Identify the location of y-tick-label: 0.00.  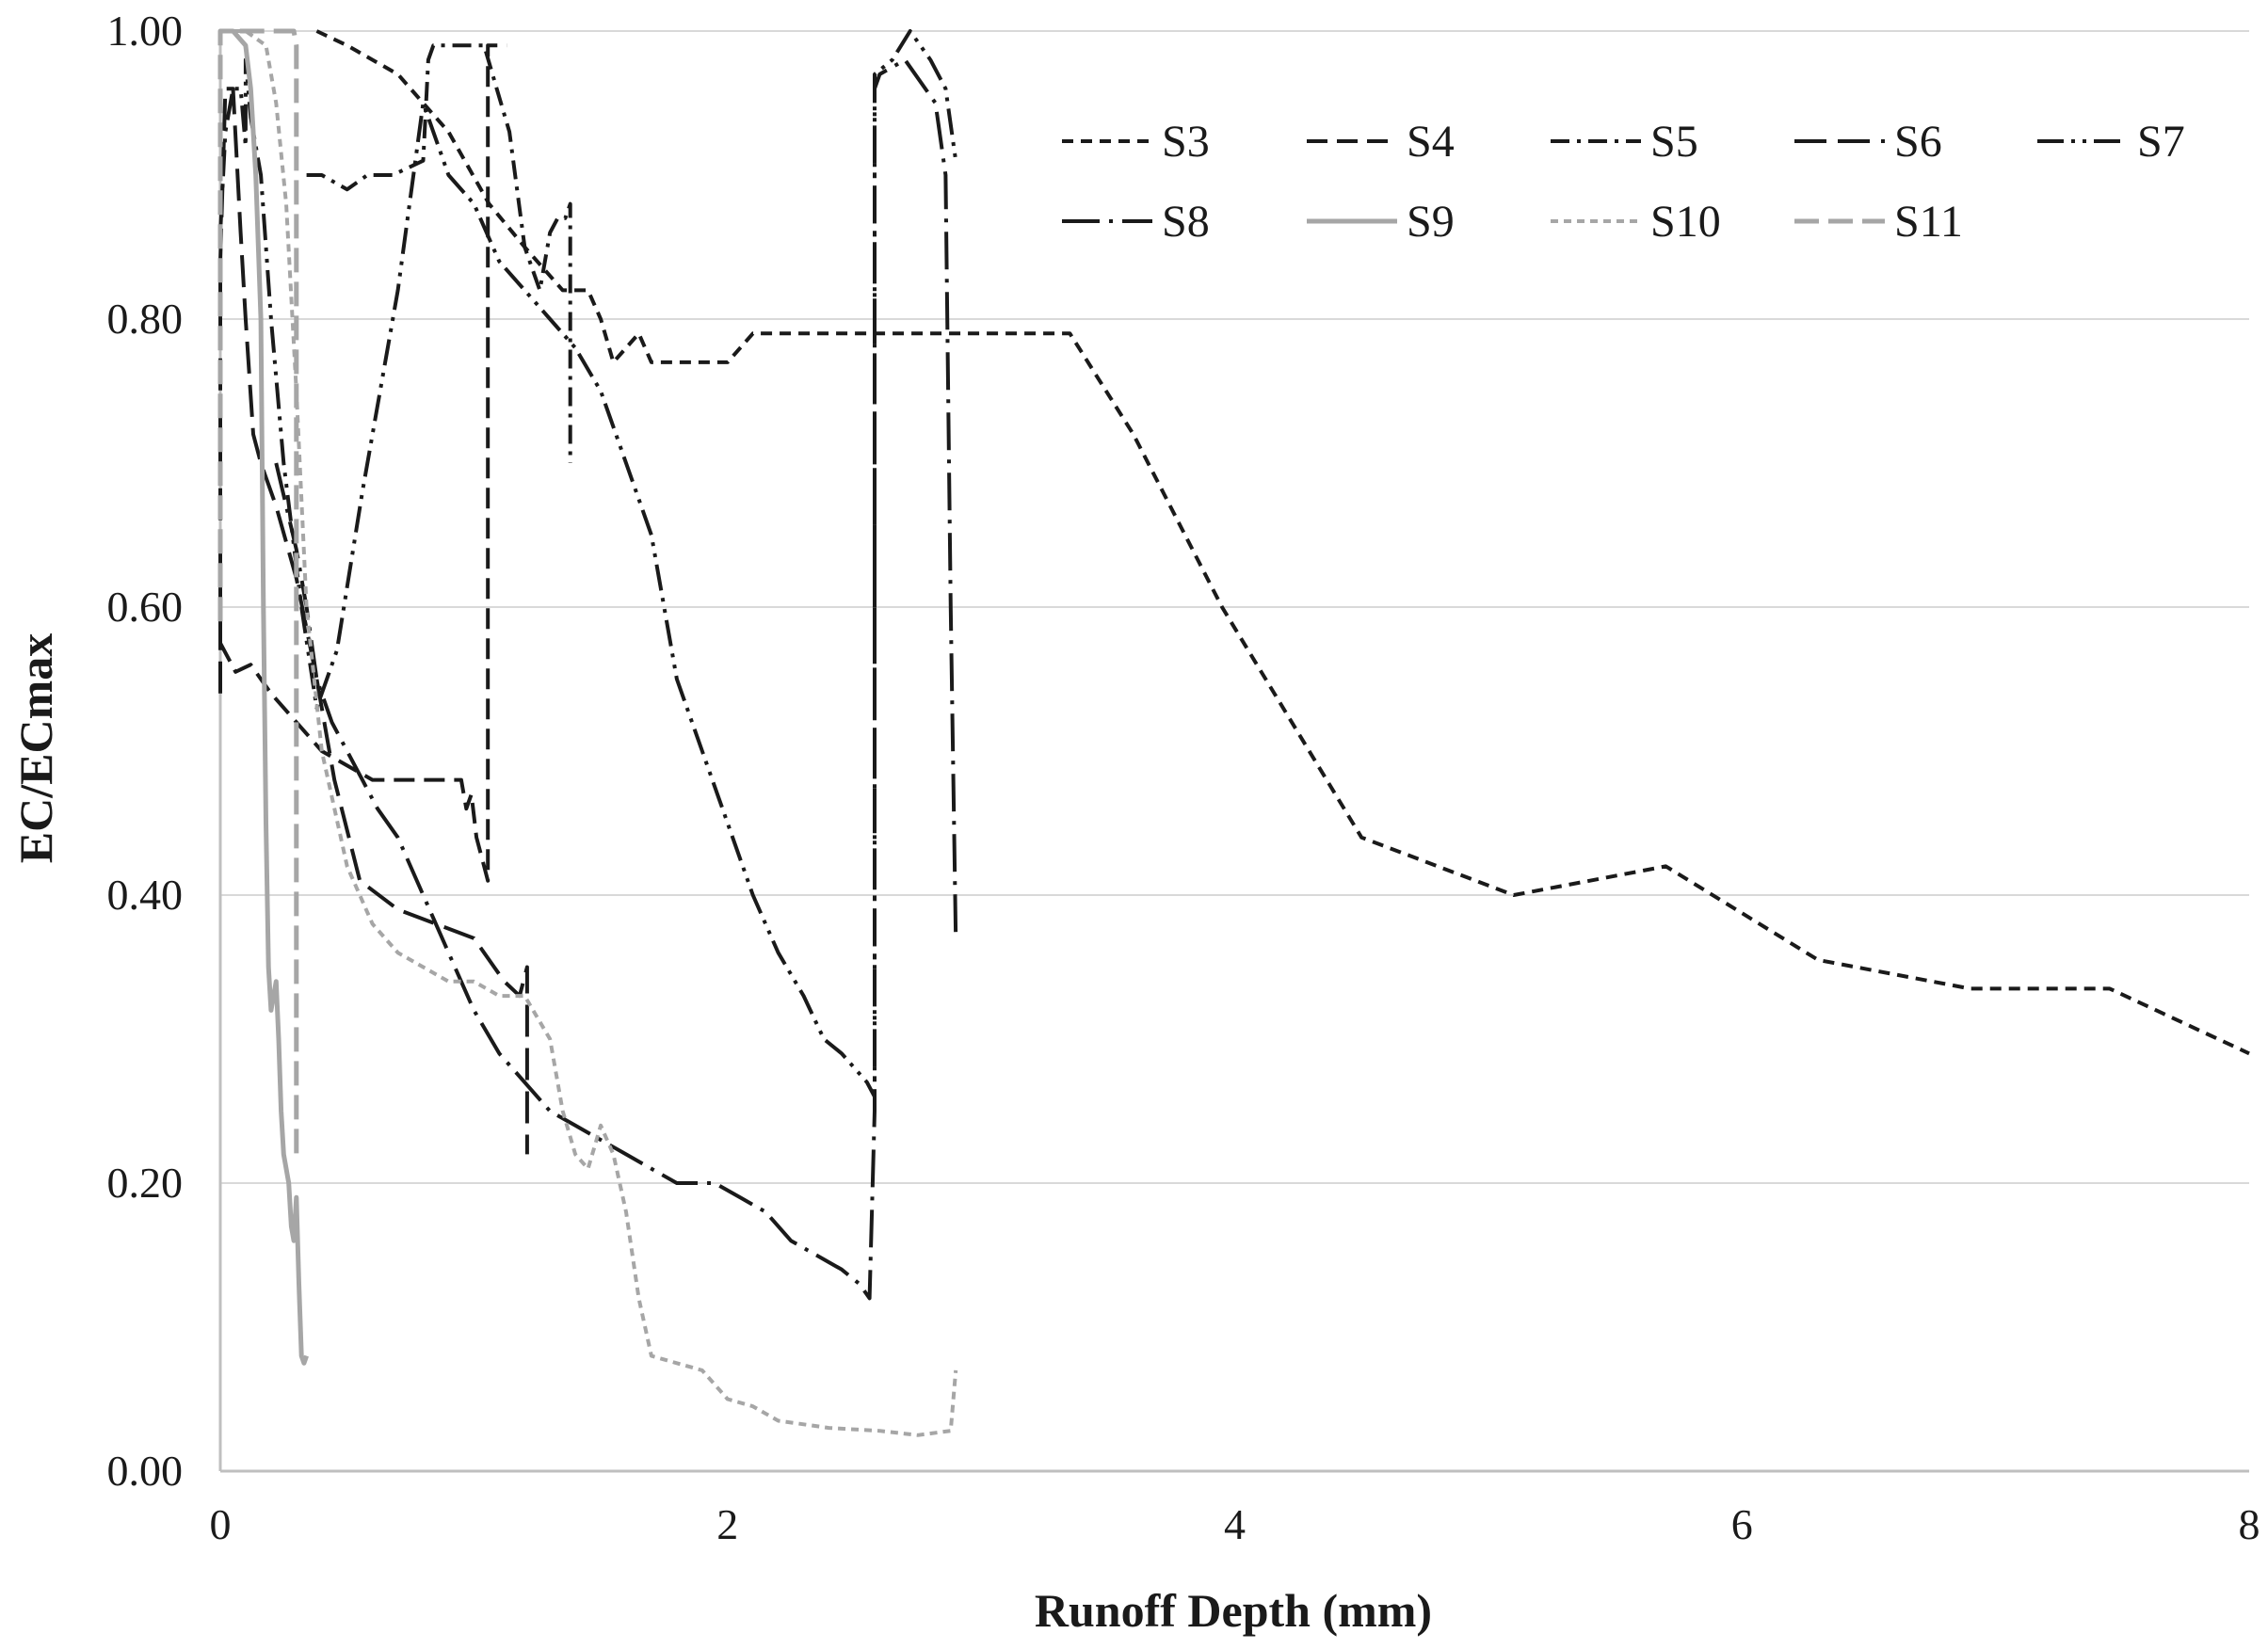
(145, 1471).